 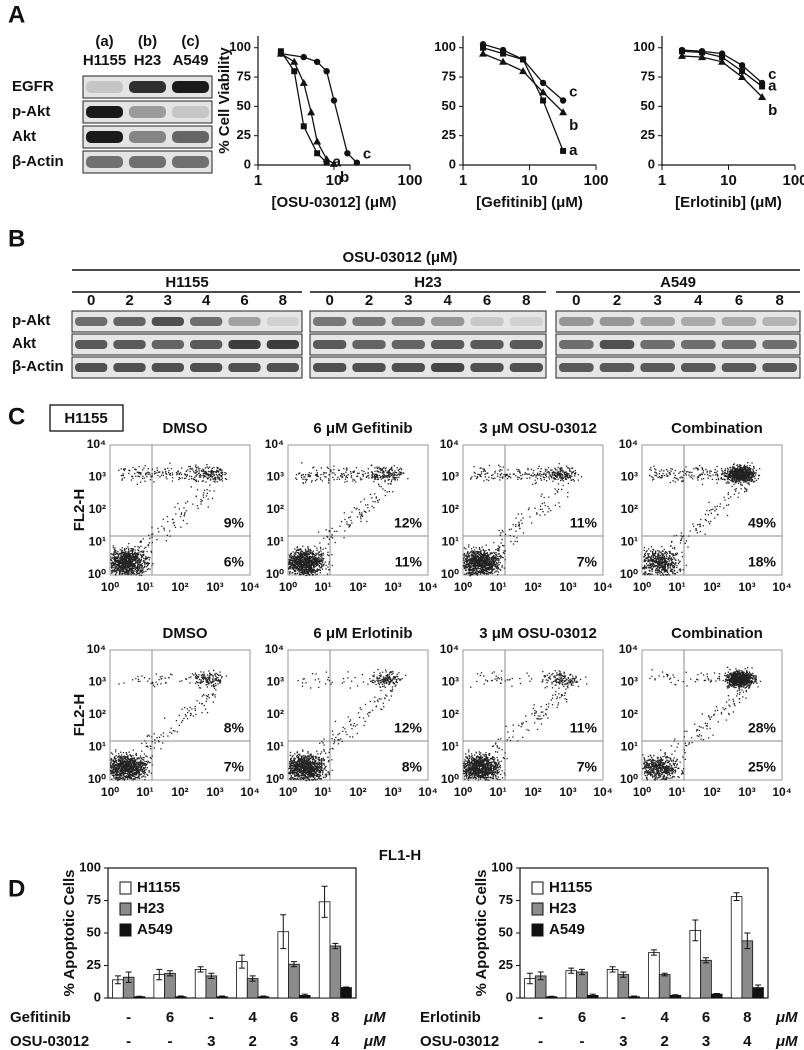 What do you see at coordinates (629, 779) in the screenshot?
I see `y-tick-label: 10⁰` at bounding box center [629, 779].